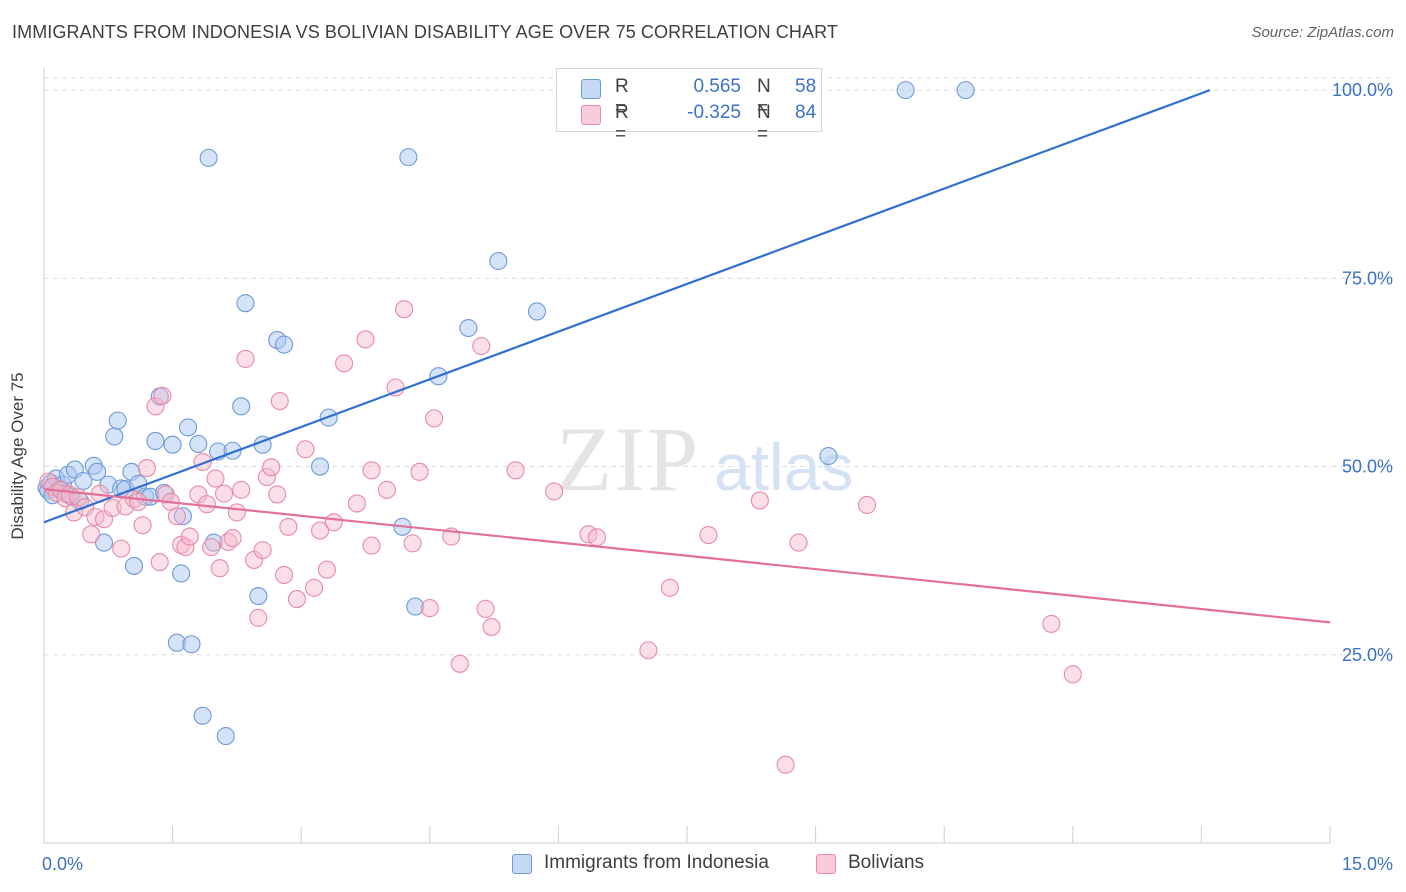 This screenshot has height=892, width=1406. I want to click on y-tick-label: 50.0%, so click(1367, 467).